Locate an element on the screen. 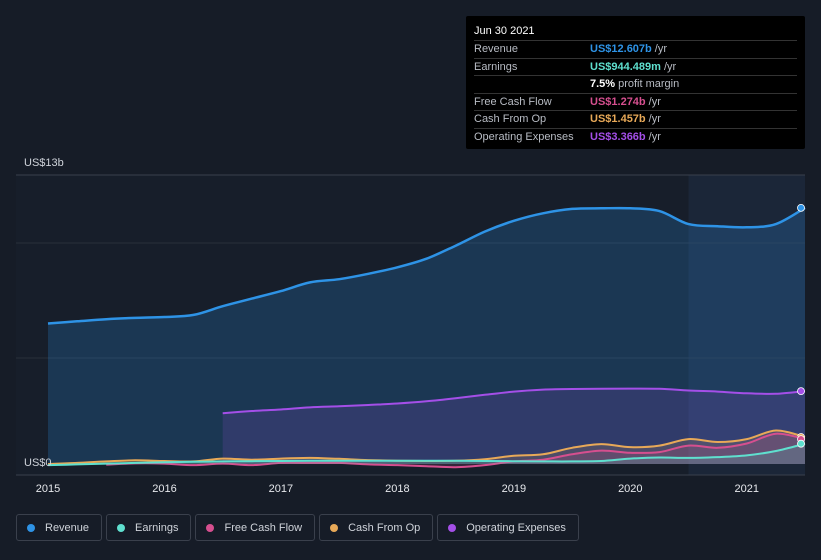  tooltip-row-label: Earnings is located at coordinates (496, 66).